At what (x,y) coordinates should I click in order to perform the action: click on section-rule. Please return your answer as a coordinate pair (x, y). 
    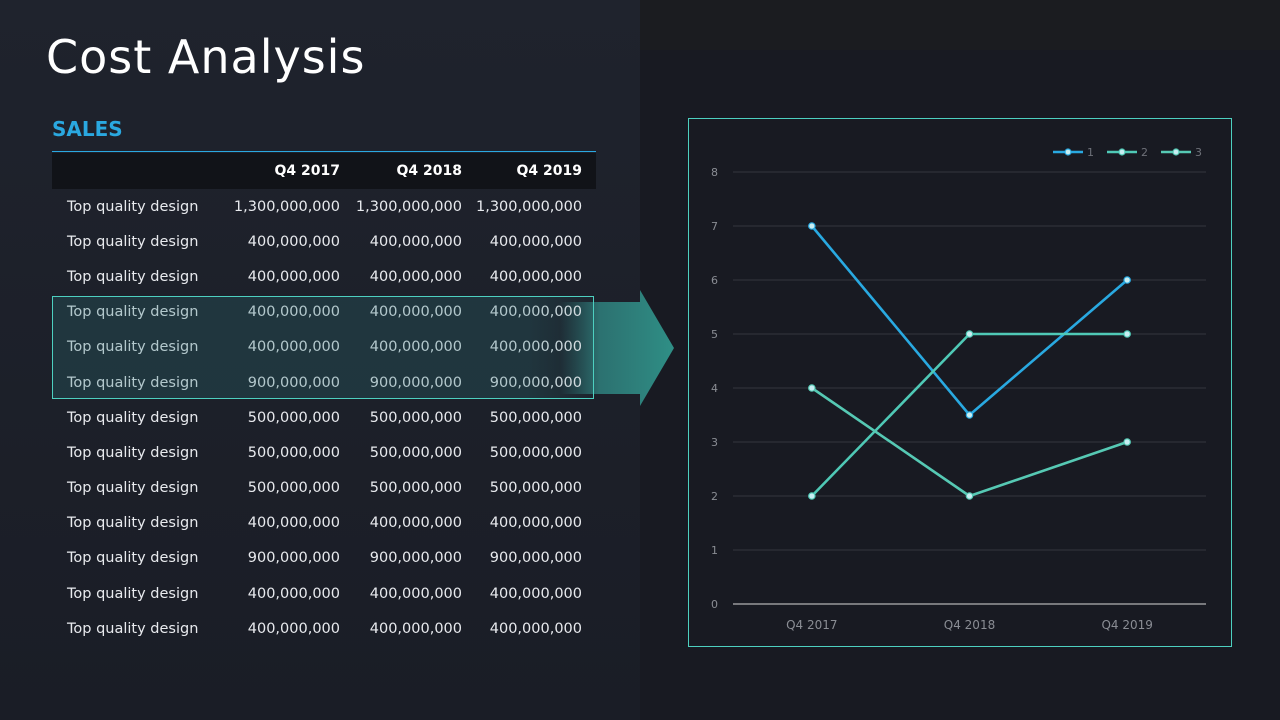
    Looking at the image, I should click on (324, 151).